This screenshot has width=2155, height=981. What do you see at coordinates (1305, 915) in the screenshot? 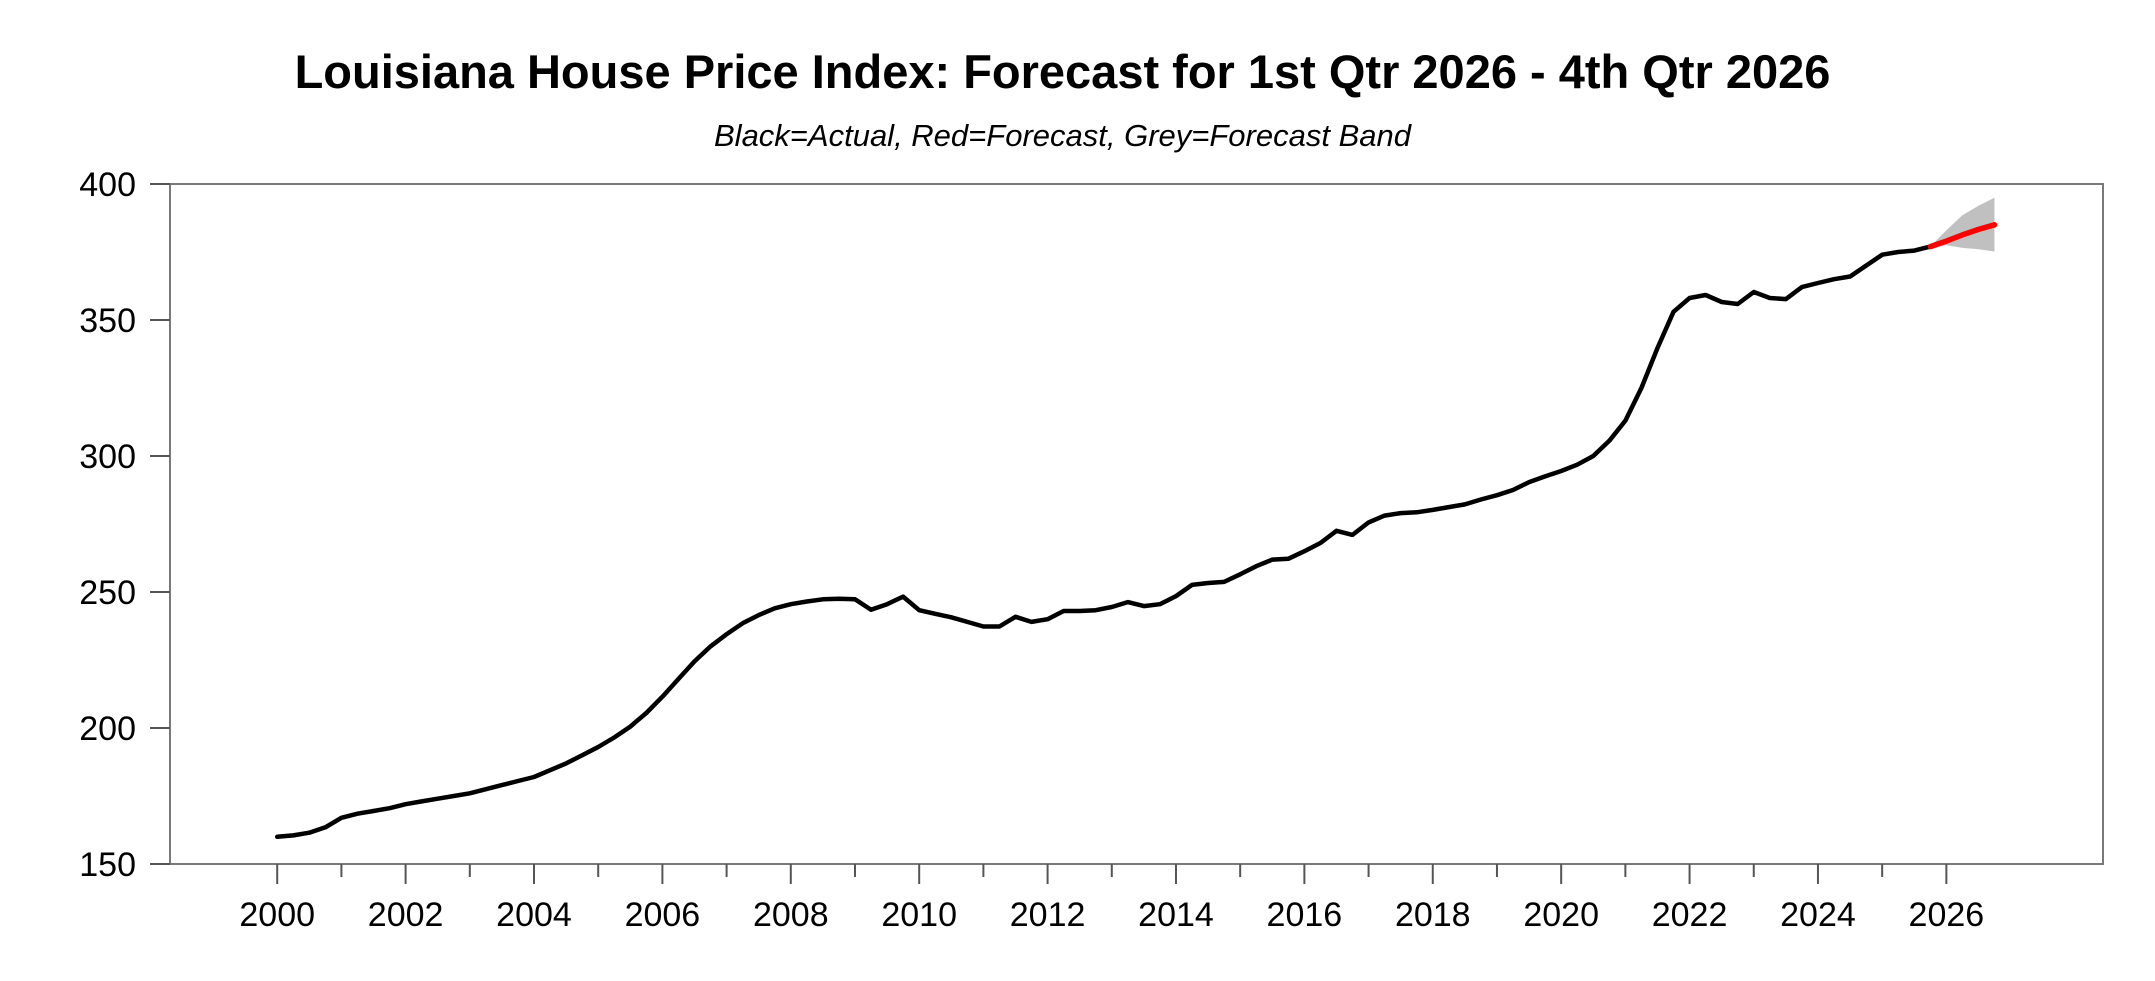
I see `x-tick-label: 2016` at bounding box center [1305, 915].